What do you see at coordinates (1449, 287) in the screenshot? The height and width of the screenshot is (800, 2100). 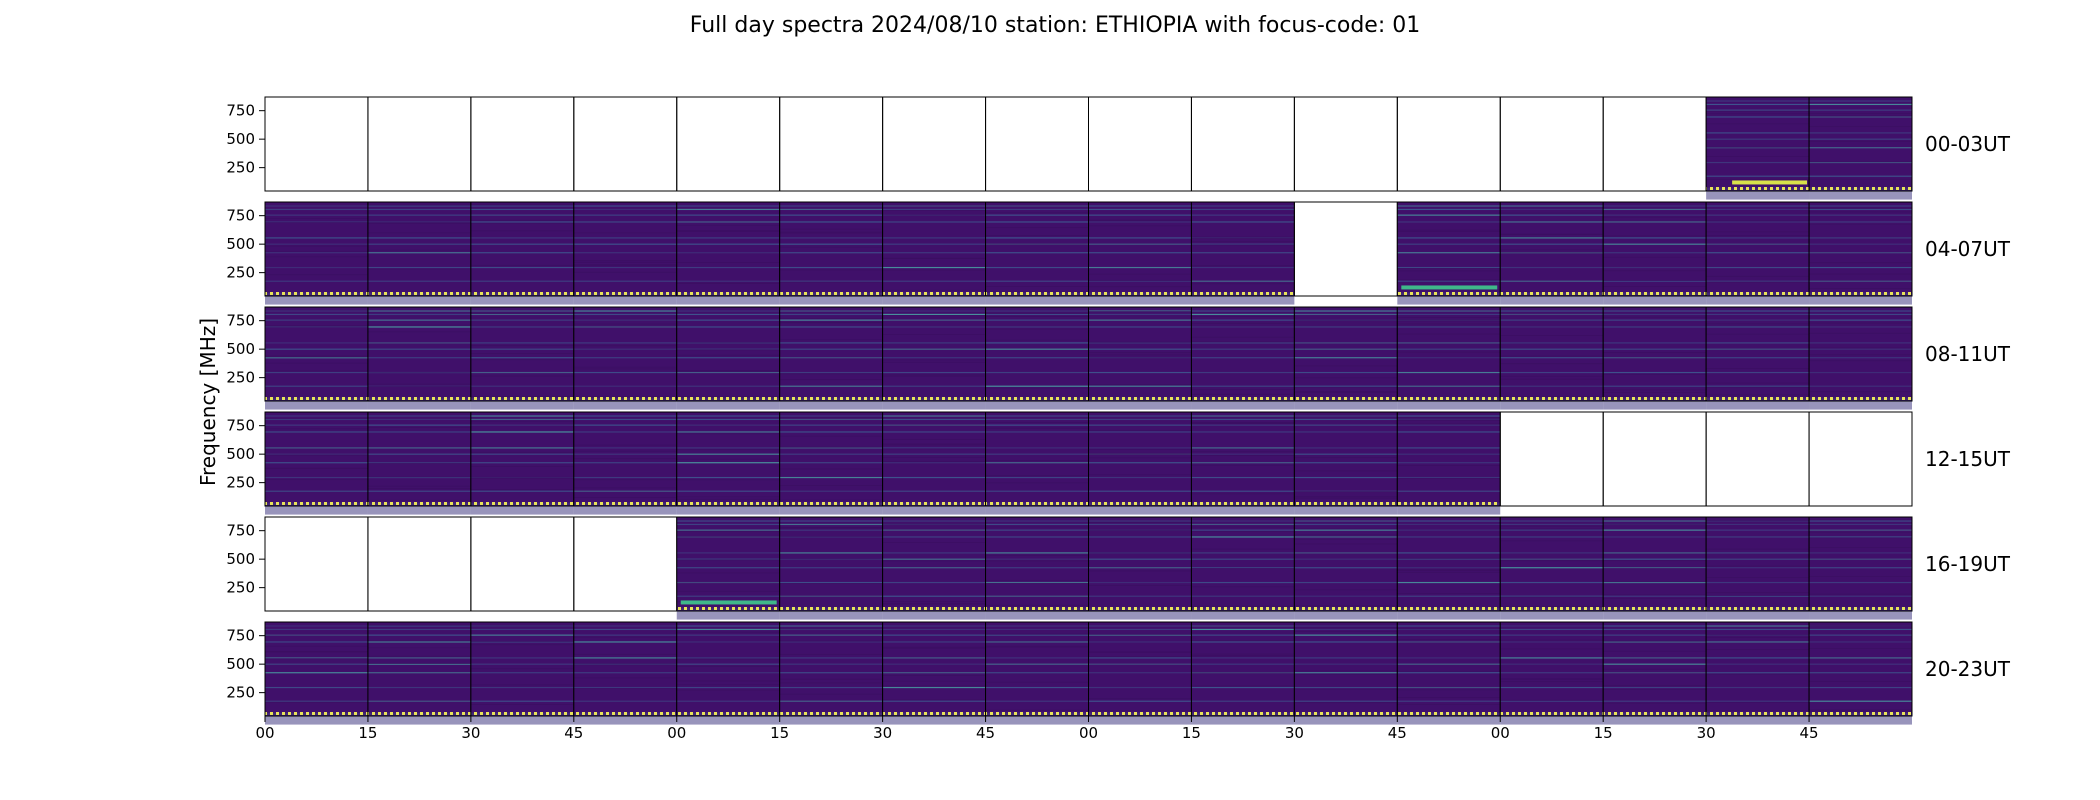 I see `emission-band` at bounding box center [1449, 287].